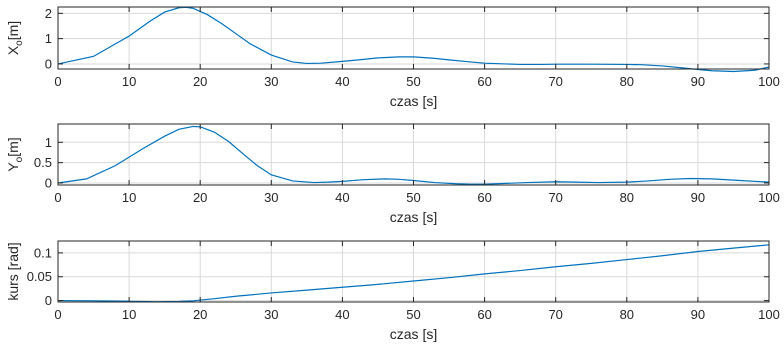  I want to click on y-axis-label-main: Y, so click(13, 167).